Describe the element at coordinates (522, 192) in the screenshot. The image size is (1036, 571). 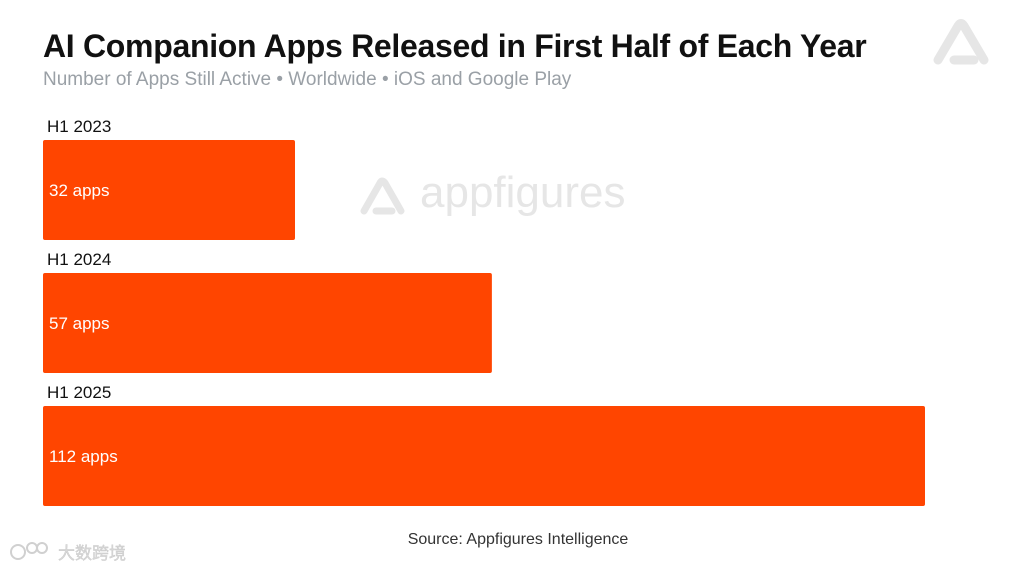
I see `watermark-text: appfigures` at that location.